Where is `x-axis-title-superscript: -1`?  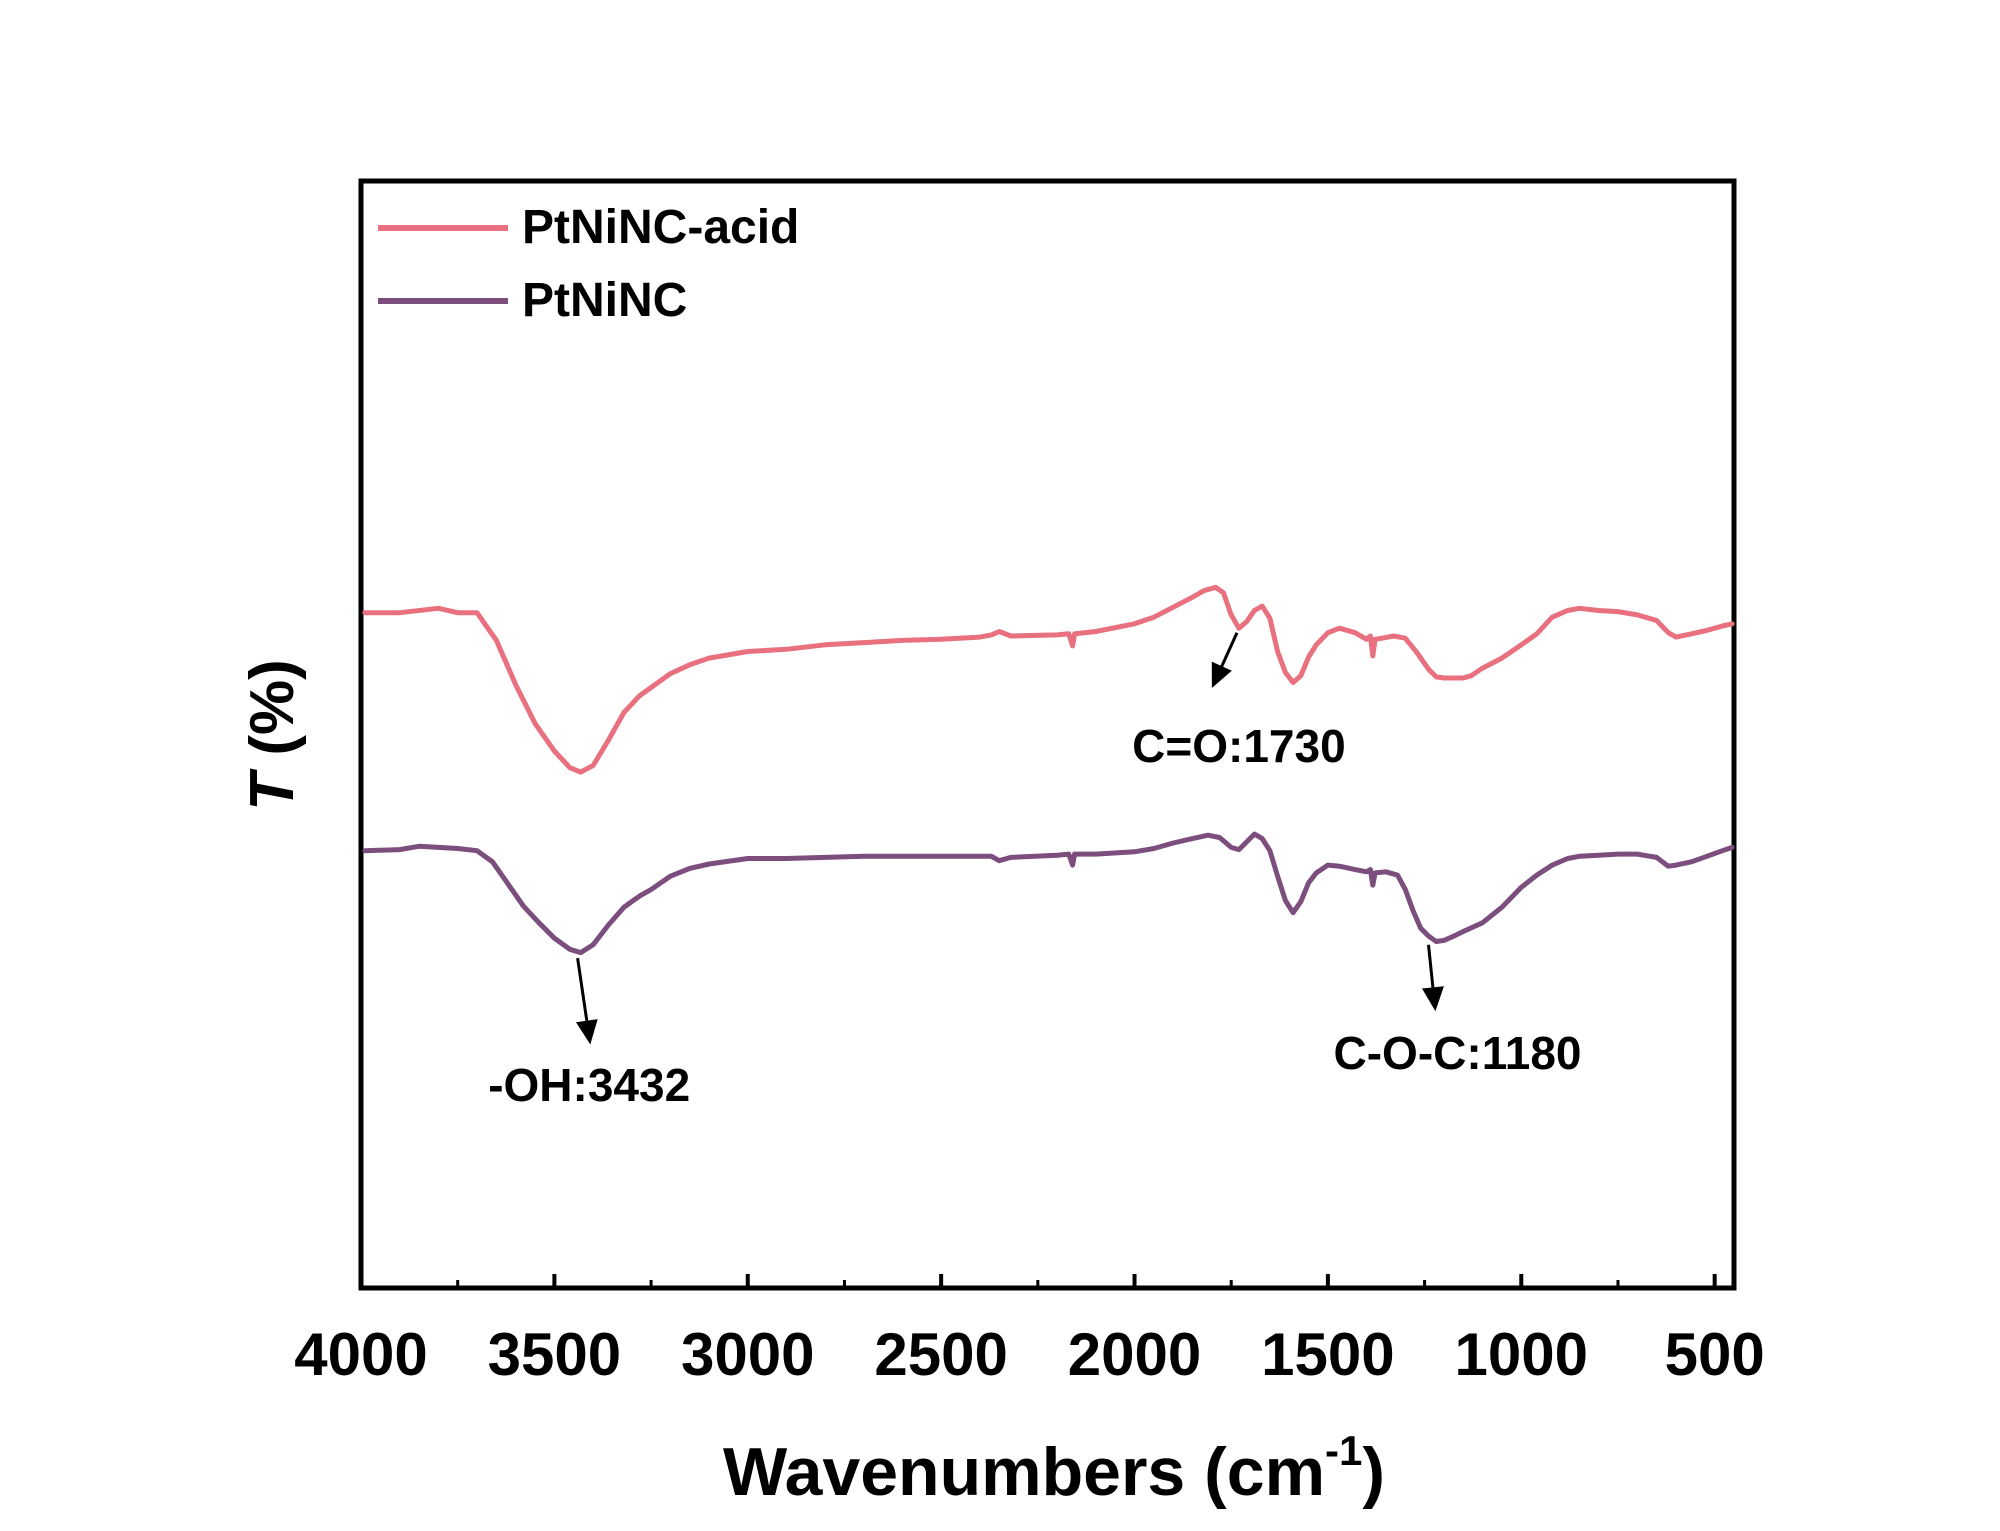
x-axis-title-superscript: -1 is located at coordinates (1343, 1450).